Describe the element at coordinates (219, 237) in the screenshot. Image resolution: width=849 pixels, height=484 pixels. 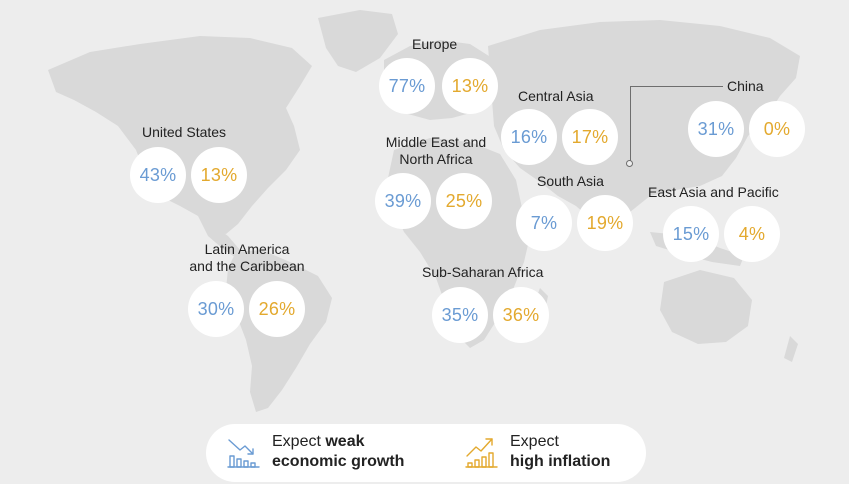
I see `central-america-shape` at that location.